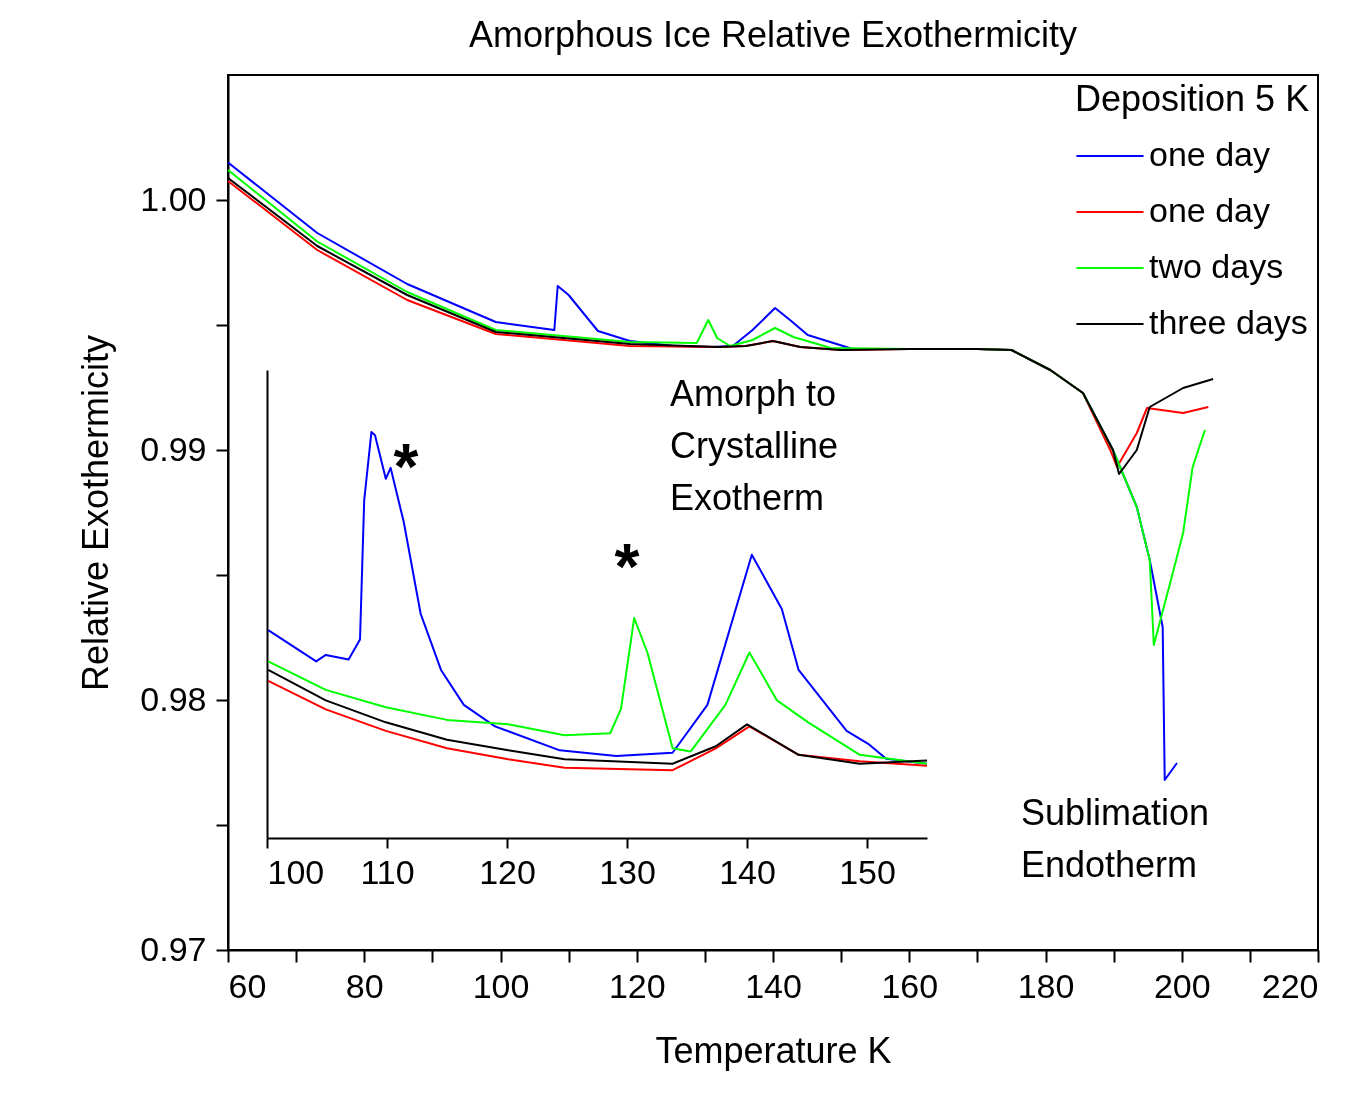 Image resolution: width=1357 pixels, height=1094 pixels. I want to click on x-tick-label: 130, so click(627, 871).